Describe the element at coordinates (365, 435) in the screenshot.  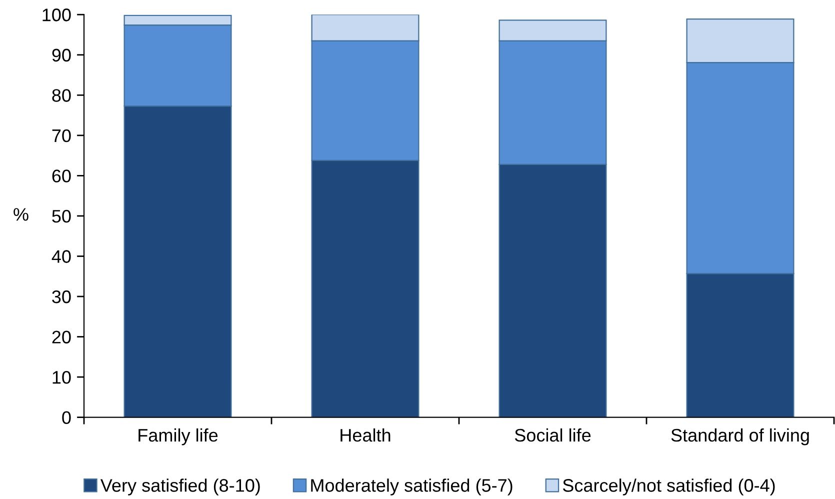
I see `x-tick-label: Health` at that location.